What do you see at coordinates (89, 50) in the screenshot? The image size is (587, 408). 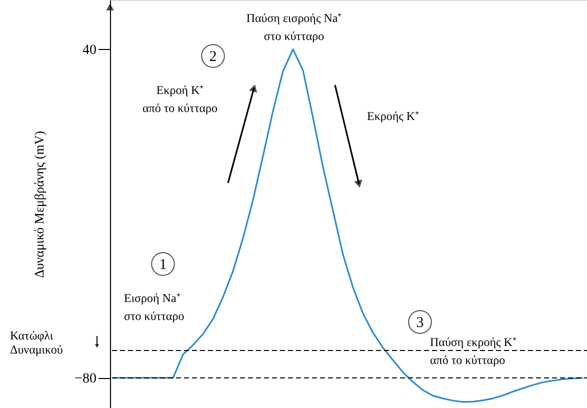 I see `y-tick-label: 40` at bounding box center [89, 50].